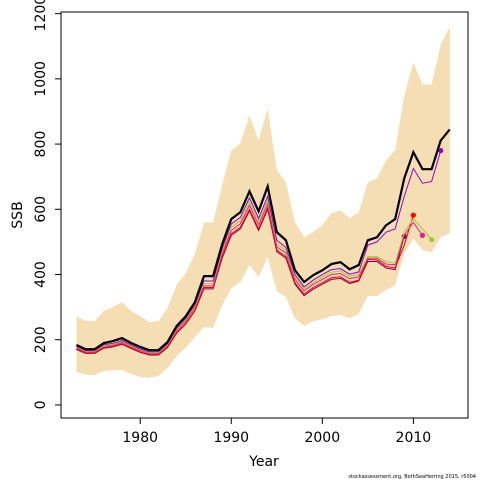  I want to click on x-tick-label: 2010, so click(414, 438).